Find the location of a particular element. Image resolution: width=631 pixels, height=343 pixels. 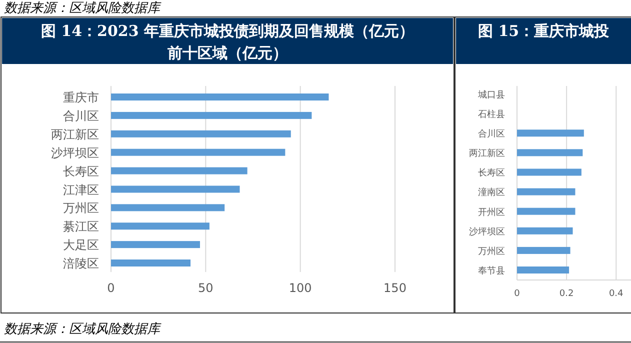

y-tick-label: 奉节县 is located at coordinates (491, 270).